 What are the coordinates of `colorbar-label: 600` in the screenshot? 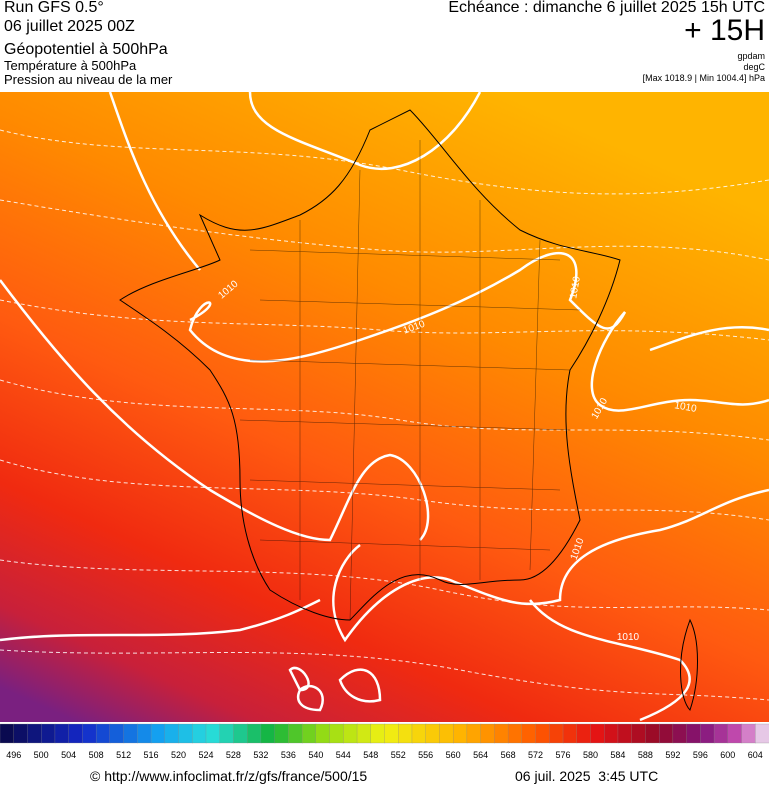 It's located at (727, 755).